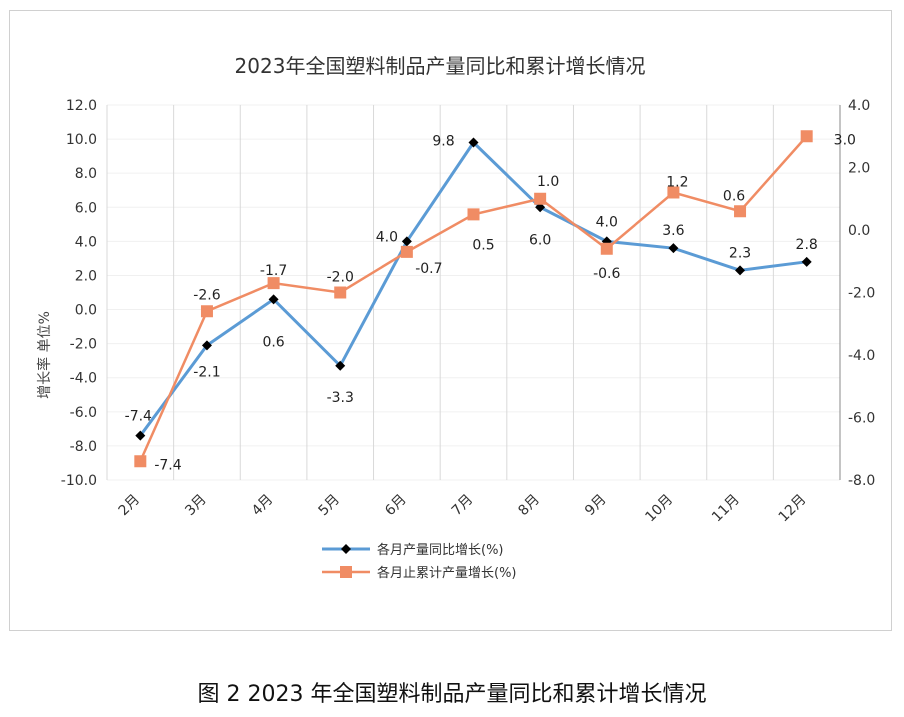 The image size is (904, 717). What do you see at coordinates (86, 208) in the screenshot?
I see `y-tick-label: 6.0` at bounding box center [86, 208].